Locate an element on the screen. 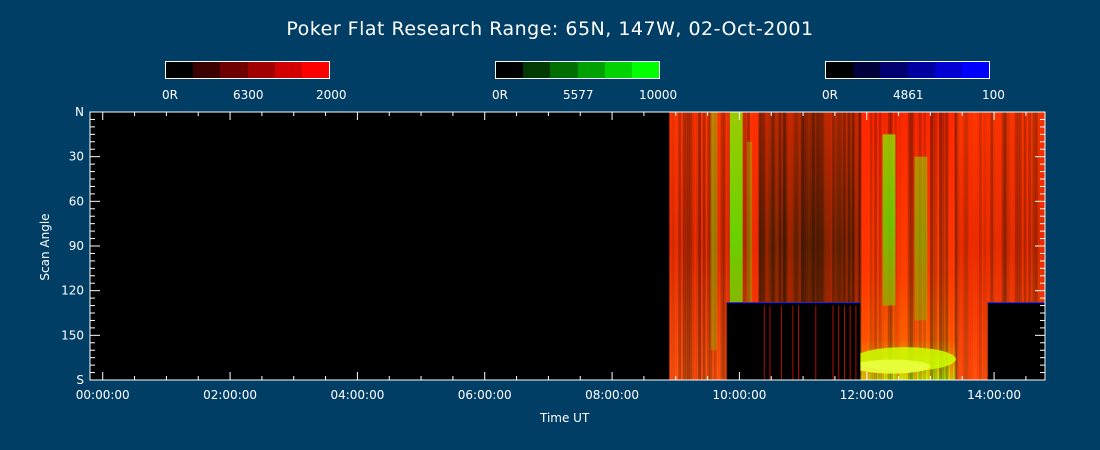 The image size is (1100, 450). colorbar-6300-mid: 6300 is located at coordinates (248, 95).